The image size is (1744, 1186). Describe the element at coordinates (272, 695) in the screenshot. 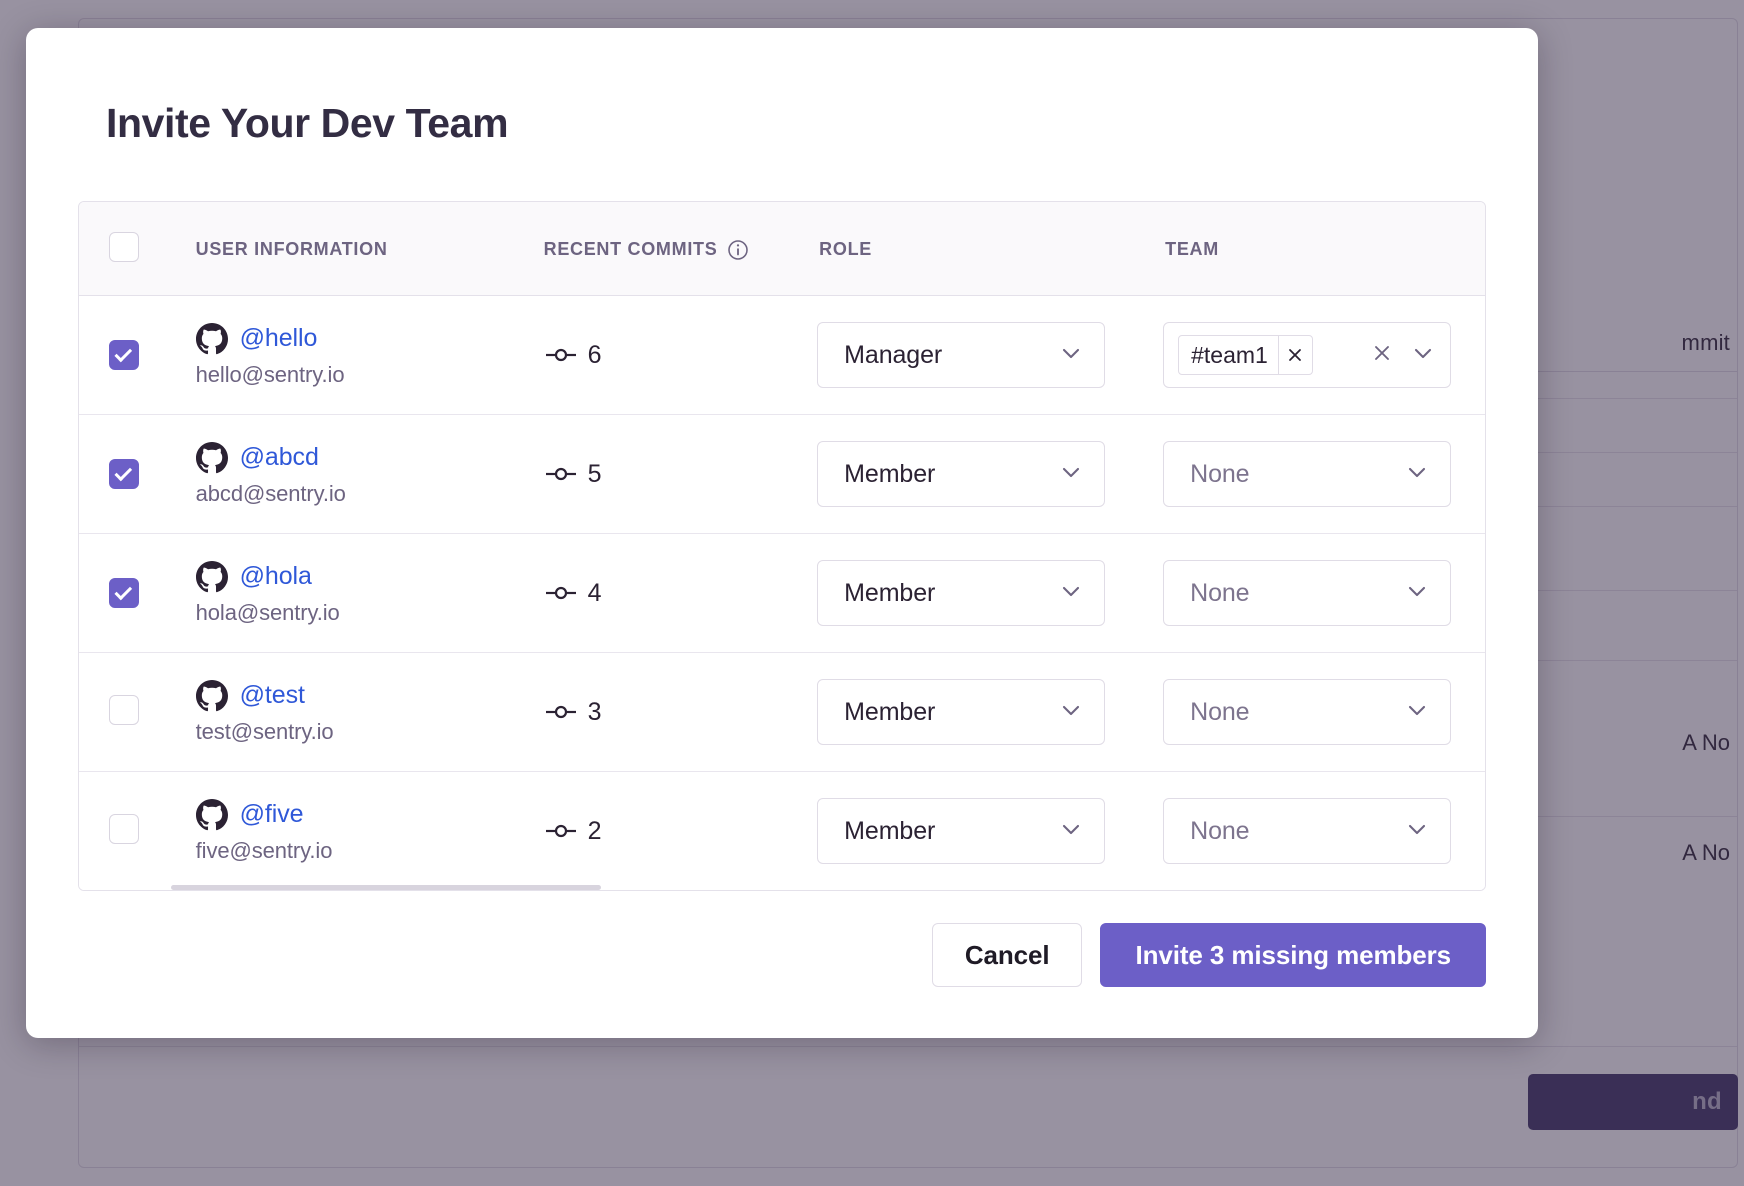

I see `user-handle-link: @test` at that location.